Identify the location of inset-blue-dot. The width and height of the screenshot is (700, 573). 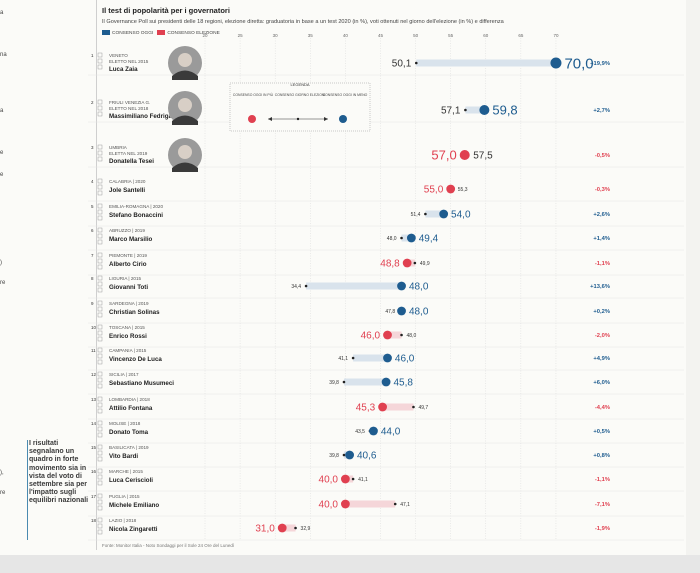
(343, 119).